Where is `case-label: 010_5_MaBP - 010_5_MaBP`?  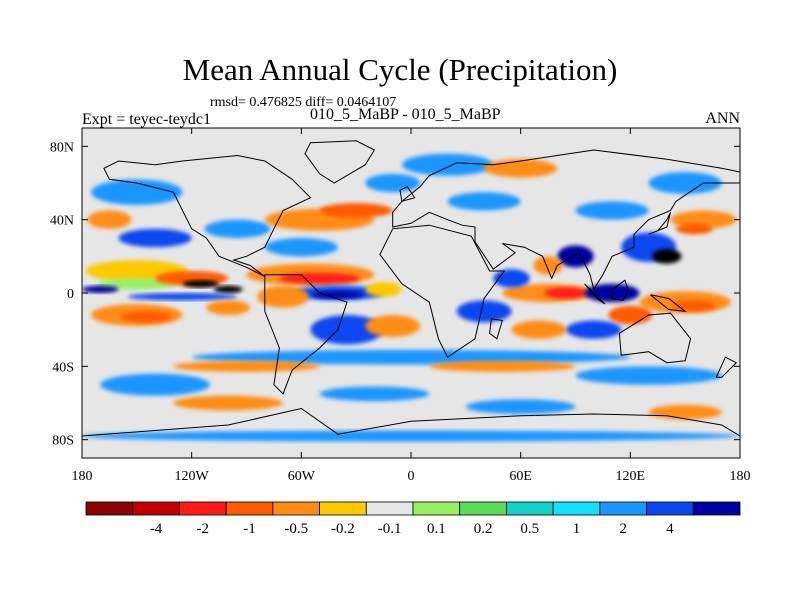 case-label: 010_5_MaBP - 010_5_MaBP is located at coordinates (405, 114).